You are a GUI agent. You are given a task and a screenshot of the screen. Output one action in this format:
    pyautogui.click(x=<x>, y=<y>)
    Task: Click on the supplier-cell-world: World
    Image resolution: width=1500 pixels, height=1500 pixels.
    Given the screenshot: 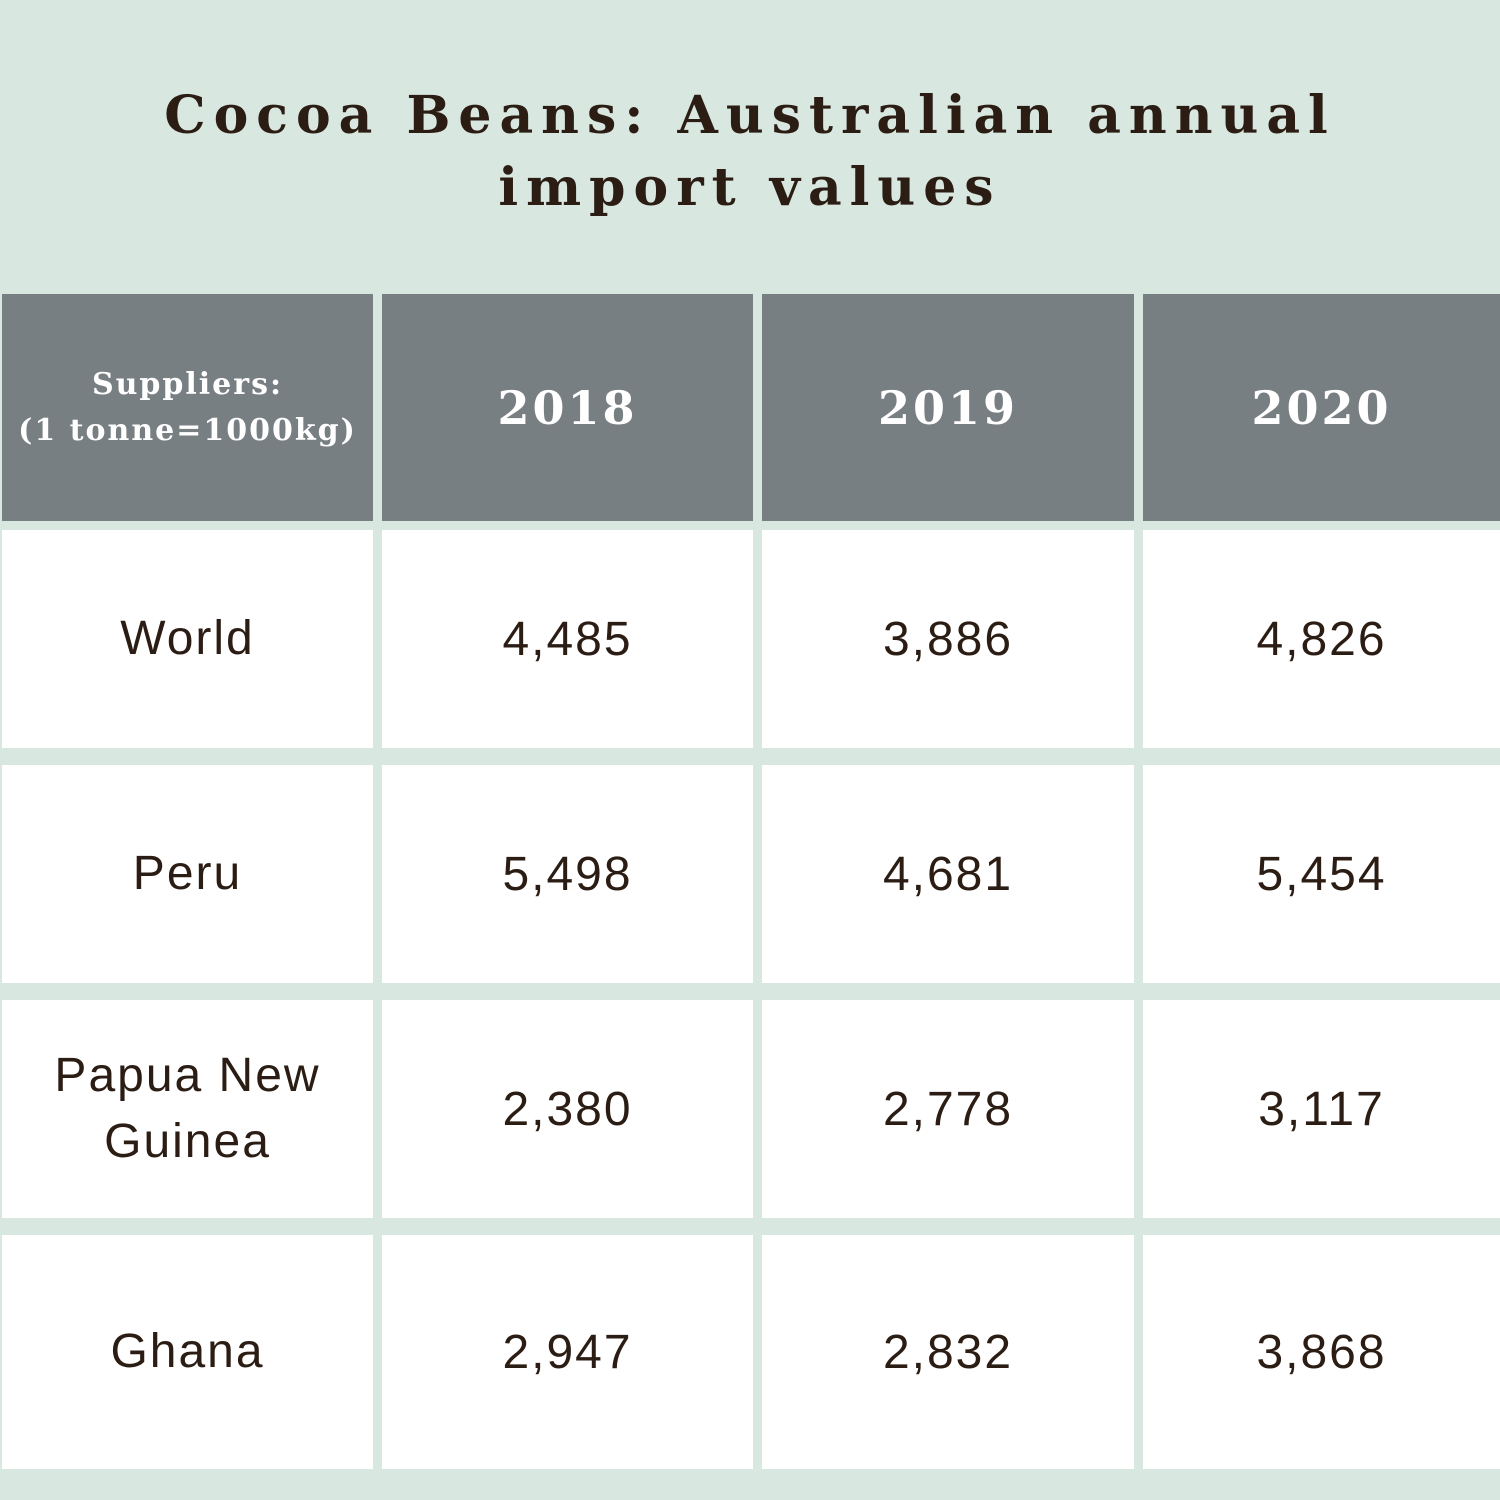 What is the action you would take?
    pyautogui.click(x=187, y=639)
    